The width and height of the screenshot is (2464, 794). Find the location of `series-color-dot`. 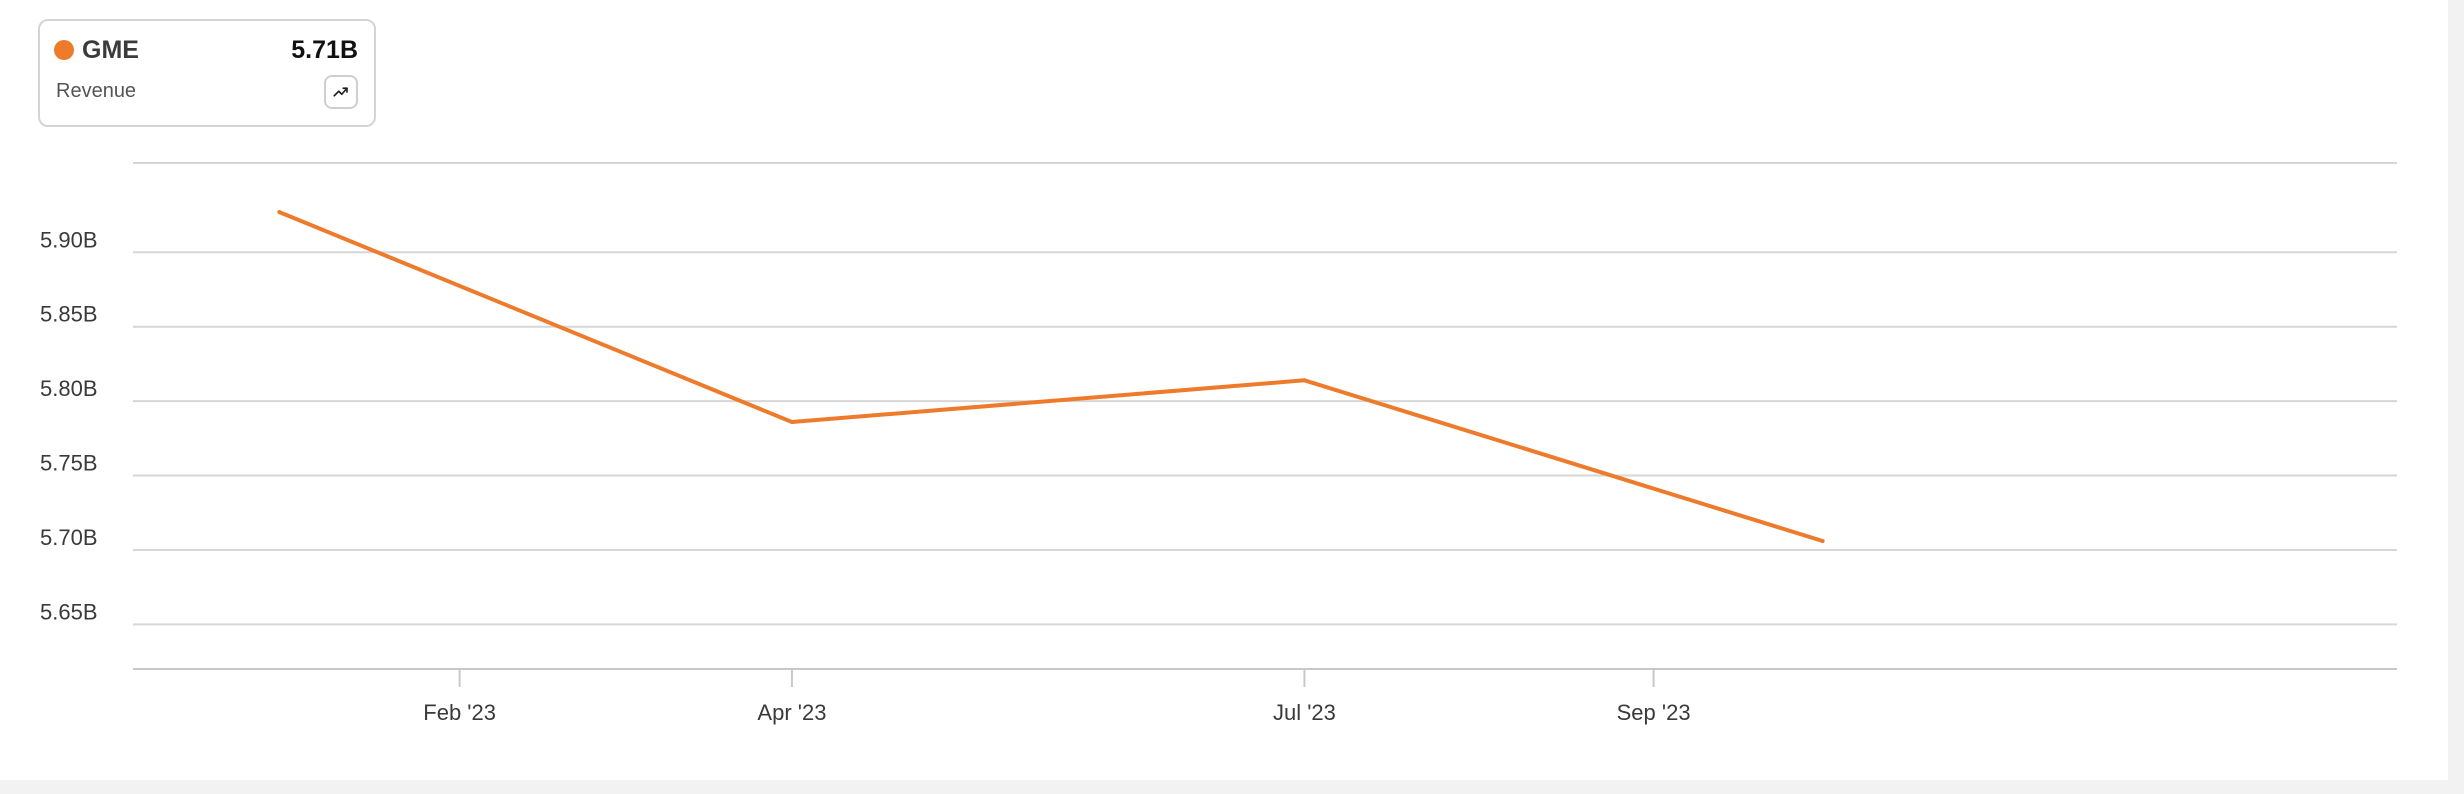

series-color-dot is located at coordinates (64, 50).